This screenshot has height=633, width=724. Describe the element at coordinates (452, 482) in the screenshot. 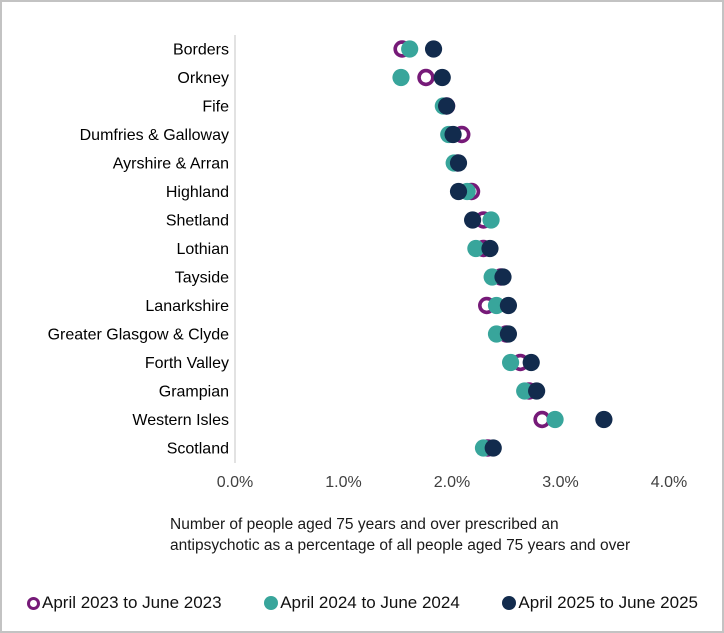

I see `x-tick-label: 2.0%` at that location.